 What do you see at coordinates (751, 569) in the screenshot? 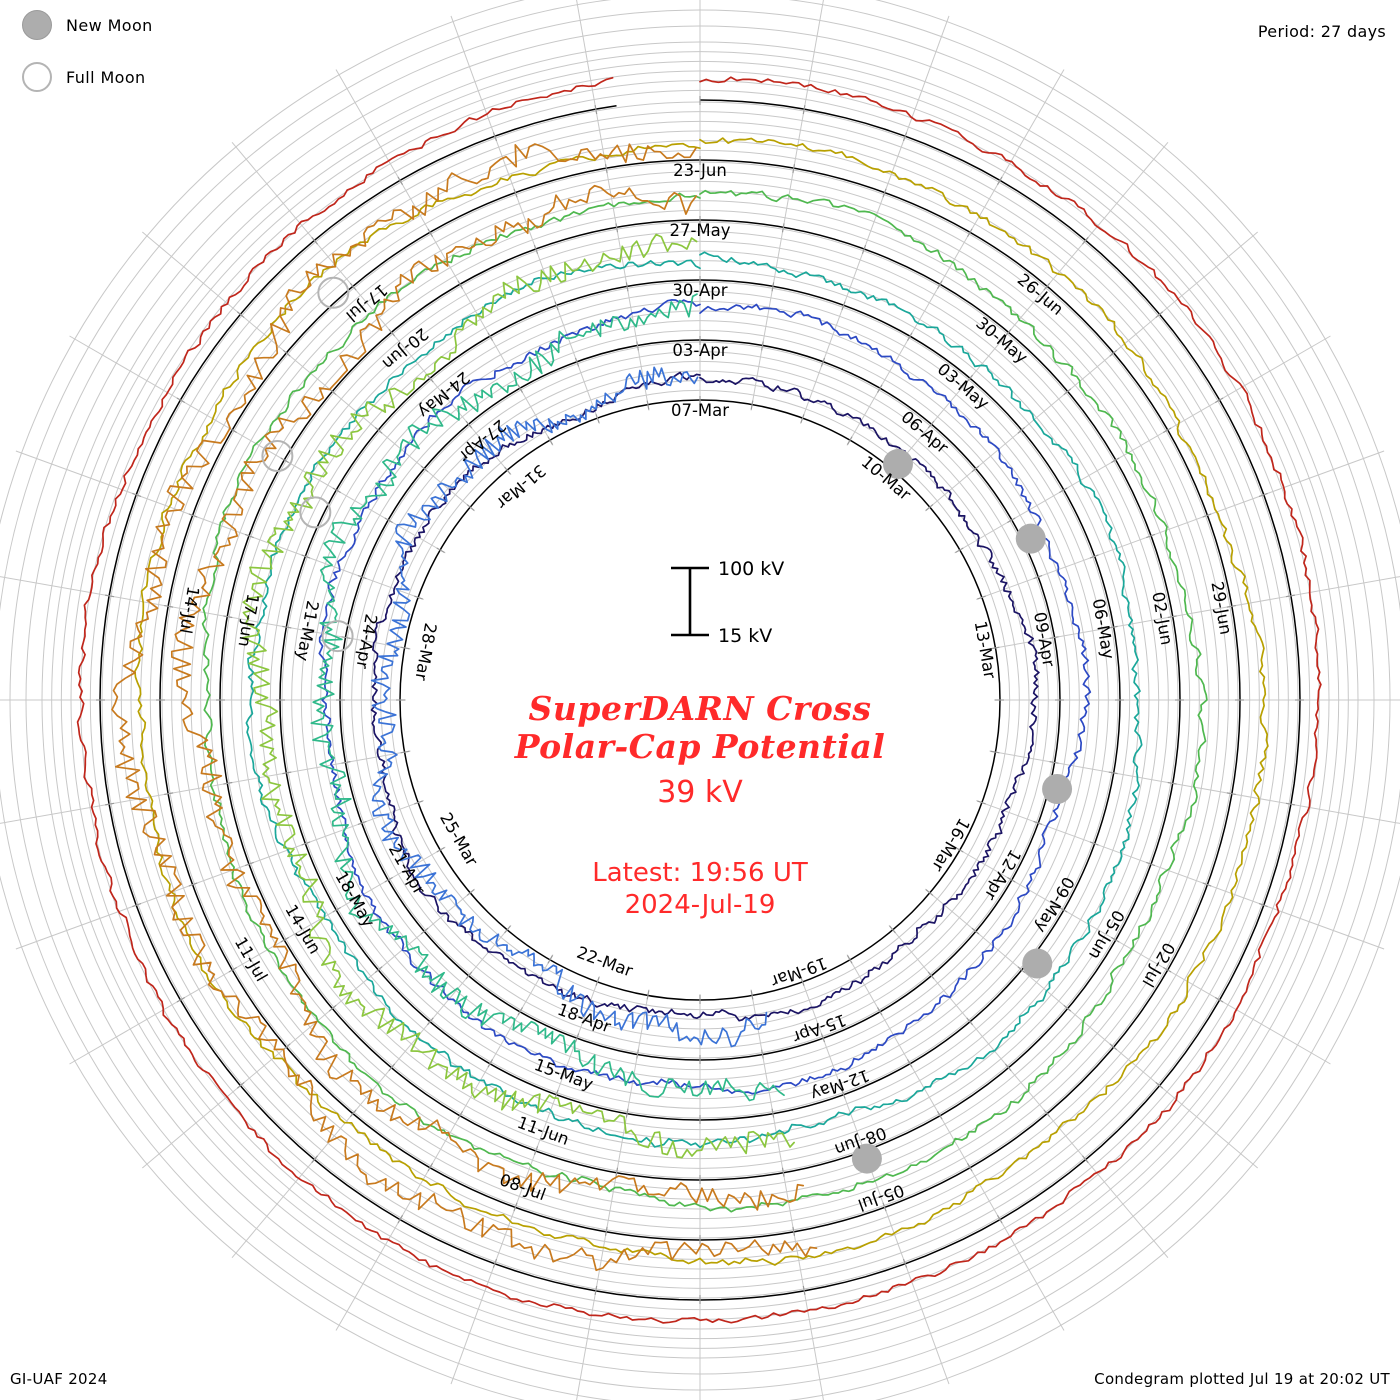
I see `scalebar-top-label: 100 kV` at bounding box center [751, 569].